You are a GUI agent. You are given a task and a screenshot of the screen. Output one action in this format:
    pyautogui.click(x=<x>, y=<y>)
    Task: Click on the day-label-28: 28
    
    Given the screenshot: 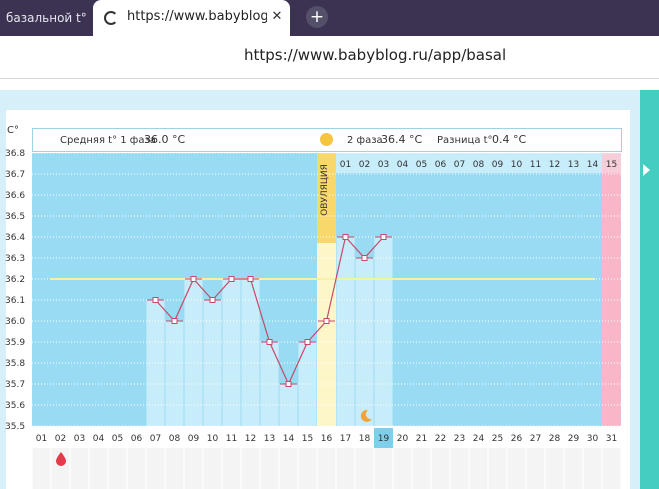 What is the action you would take?
    pyautogui.click(x=555, y=439)
    